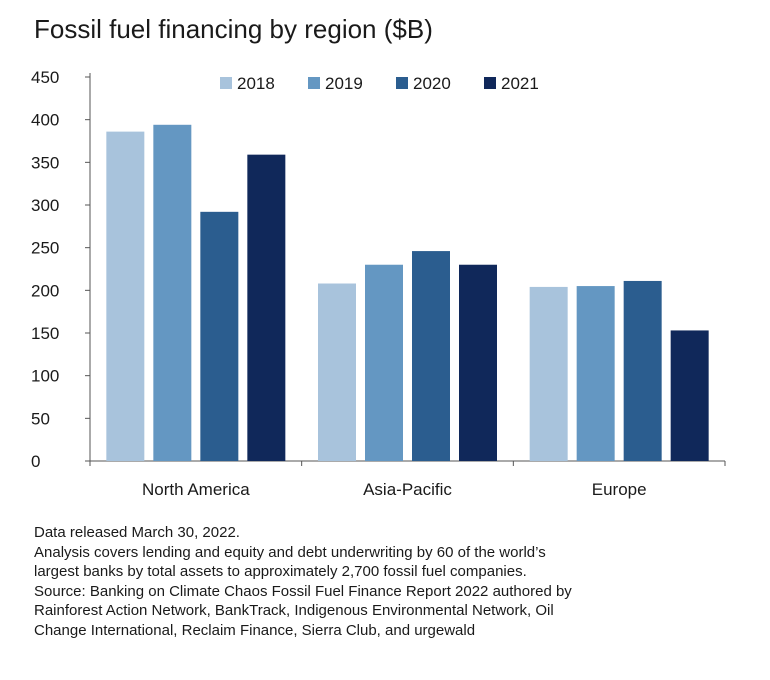 The image size is (770, 680). I want to click on legend-label-2018: 2018, so click(256, 83).